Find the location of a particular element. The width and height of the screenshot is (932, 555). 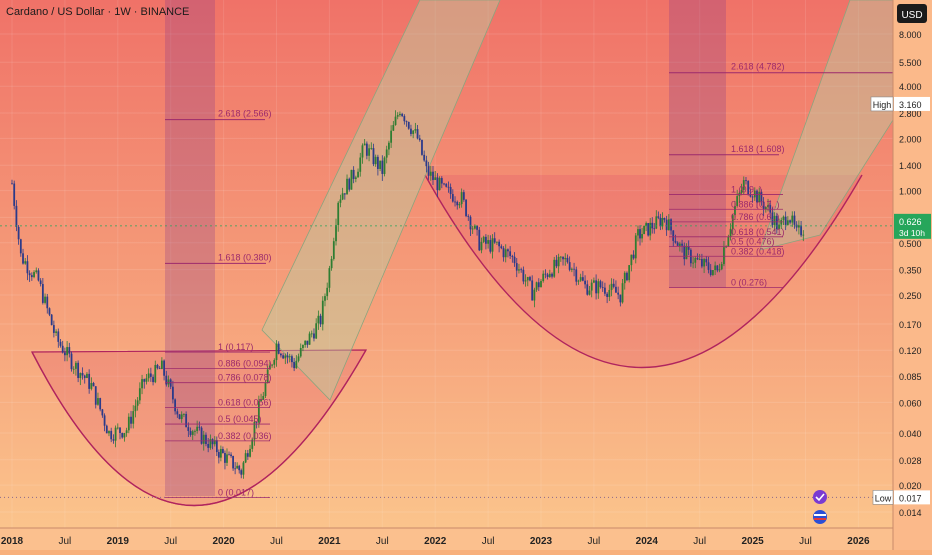

fib-label: 1.618 (1.608) is located at coordinates (758, 149).